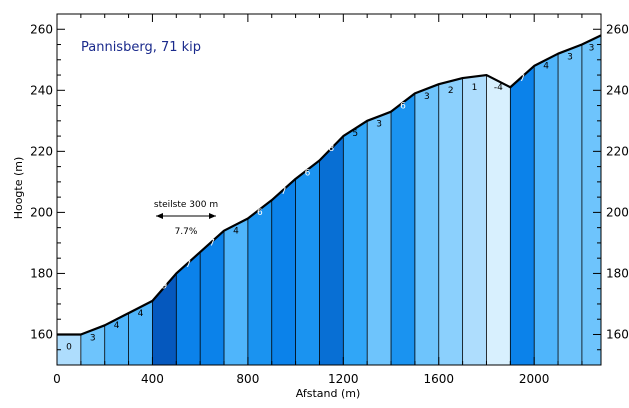  Describe the element at coordinates (41, 29) in the screenshot. I see `y-tick-label-left: 260` at that location.